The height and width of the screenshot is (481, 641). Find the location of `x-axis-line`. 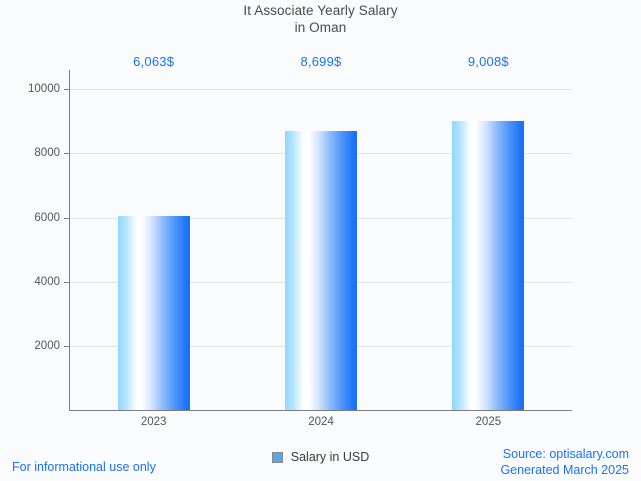

x-axis-line is located at coordinates (320, 410).